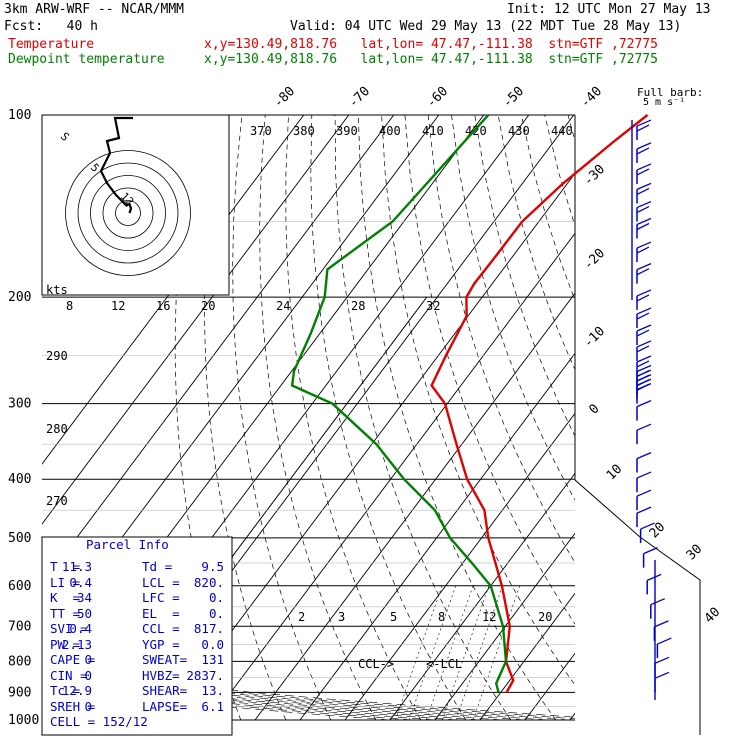  Describe the element at coordinates (19, 538) in the screenshot. I see `pressure-label-500: 500` at that location.